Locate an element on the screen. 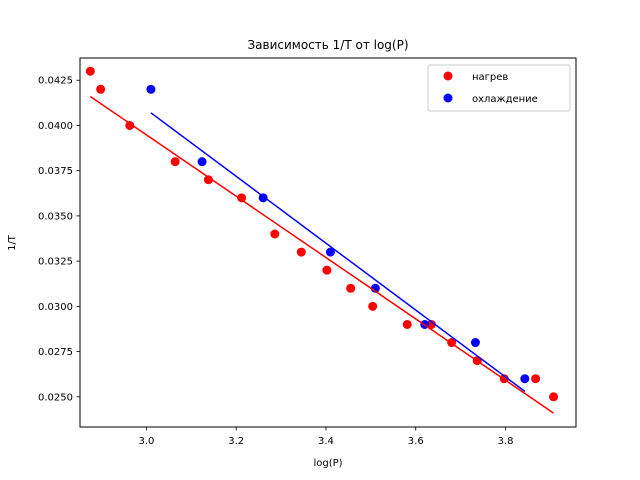 This screenshot has width=640, height=480. x-tick-label: 3.4 is located at coordinates (326, 441).